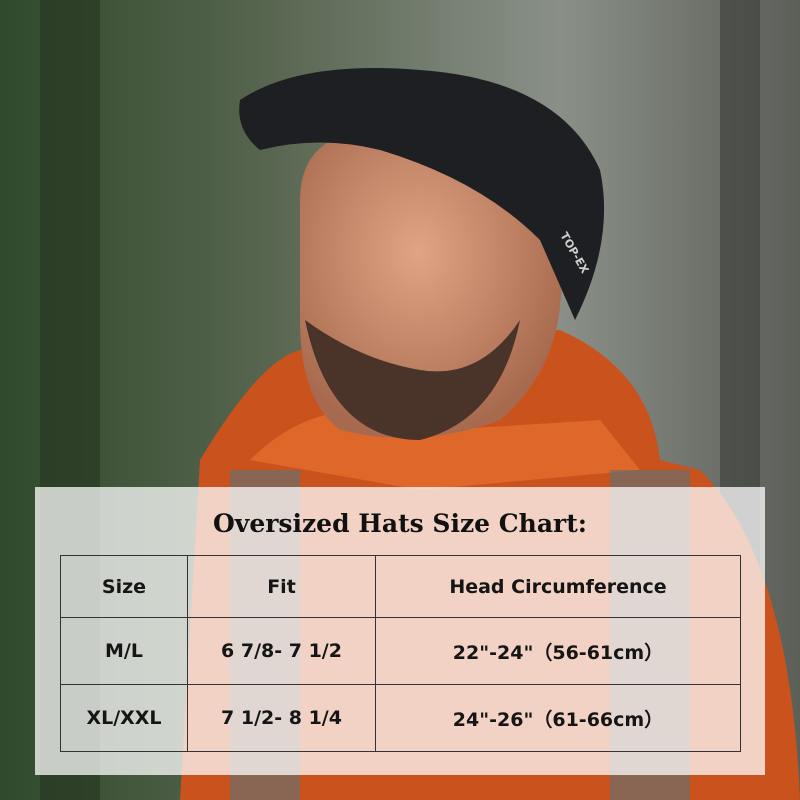 The image size is (800, 800). I want to click on cell: M/L, so click(124, 651).